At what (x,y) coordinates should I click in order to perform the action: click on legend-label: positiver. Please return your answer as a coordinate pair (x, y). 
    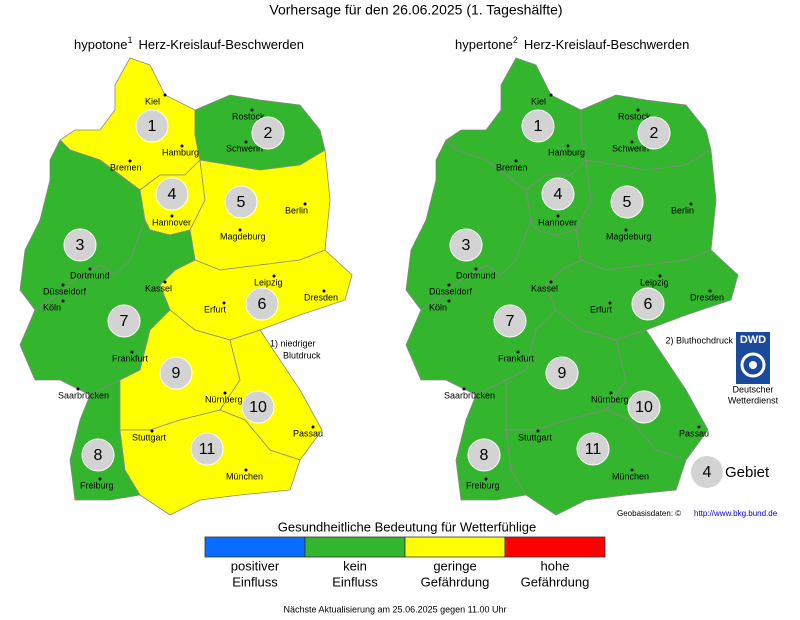
    Looking at the image, I should click on (255, 565).